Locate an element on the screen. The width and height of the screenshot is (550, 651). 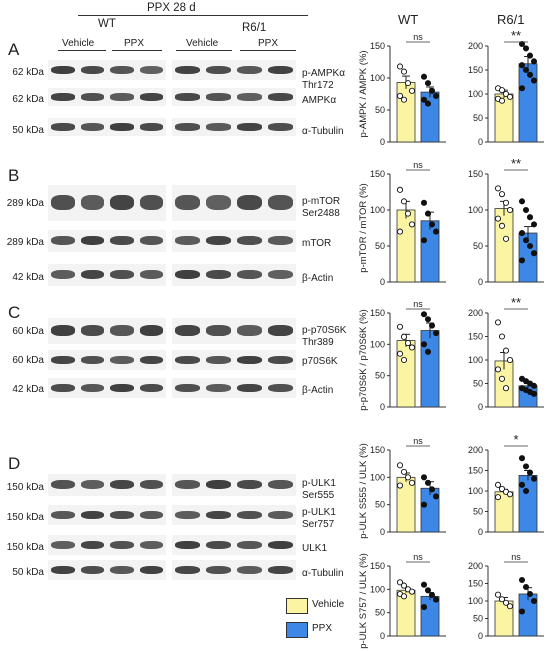
protein-label: mTOR is located at coordinates (317, 243).